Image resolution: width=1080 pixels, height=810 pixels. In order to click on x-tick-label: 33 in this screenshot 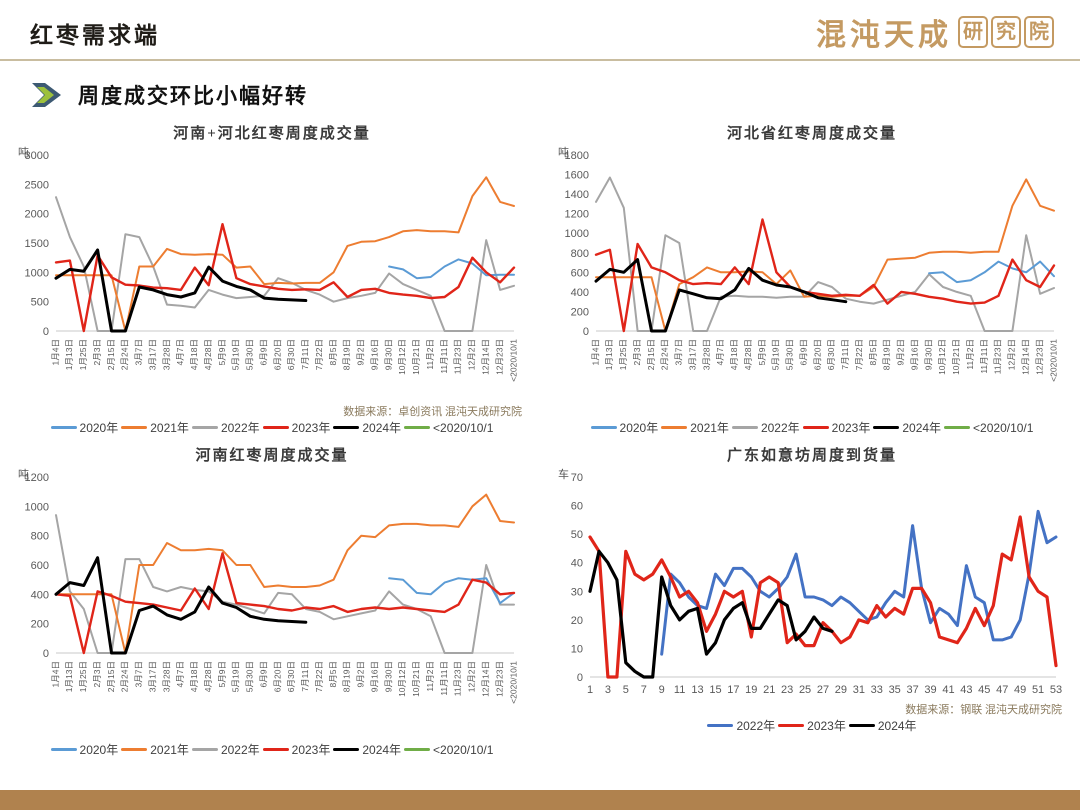, I will do `click(877, 690)`.